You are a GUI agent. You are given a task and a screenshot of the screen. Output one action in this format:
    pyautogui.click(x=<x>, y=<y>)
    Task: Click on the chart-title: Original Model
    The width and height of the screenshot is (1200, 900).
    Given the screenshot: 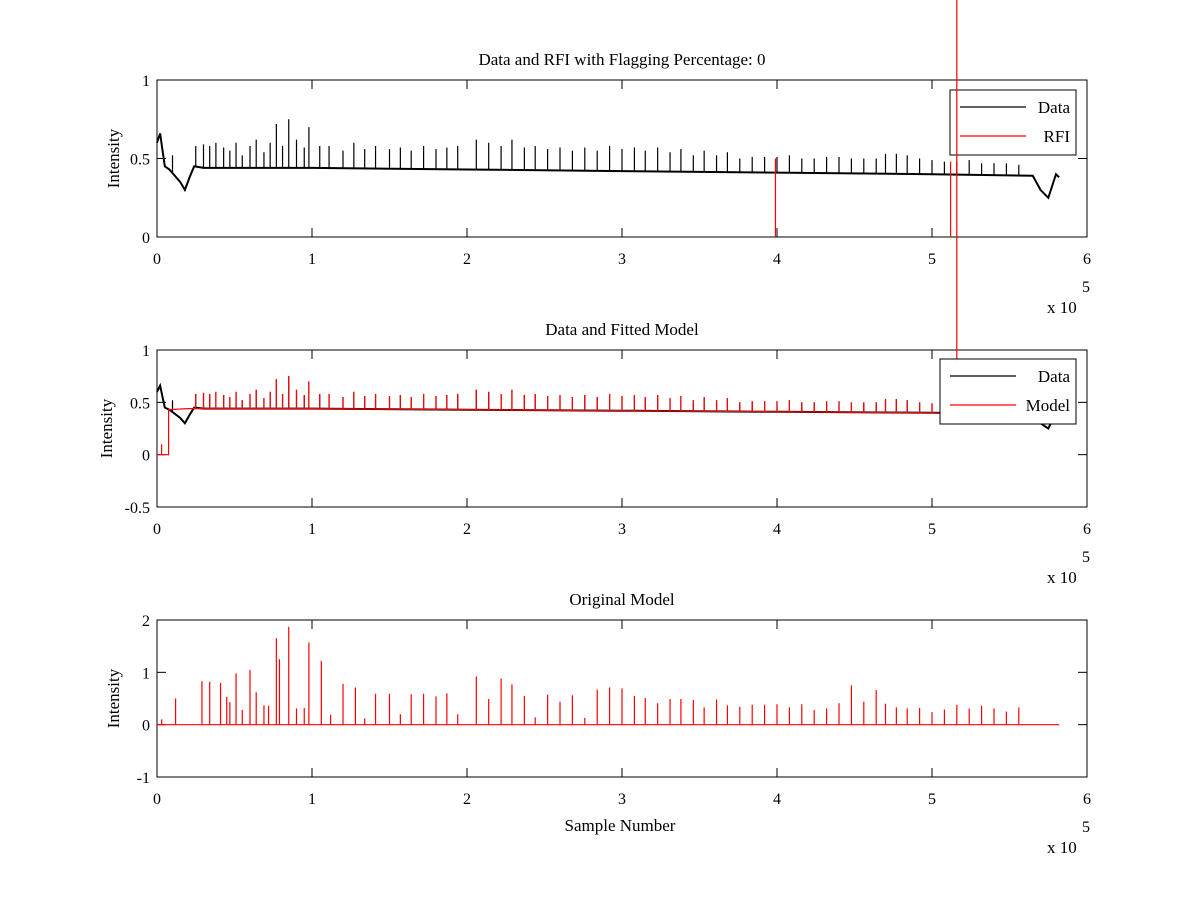 What is the action you would take?
    pyautogui.click(x=622, y=599)
    